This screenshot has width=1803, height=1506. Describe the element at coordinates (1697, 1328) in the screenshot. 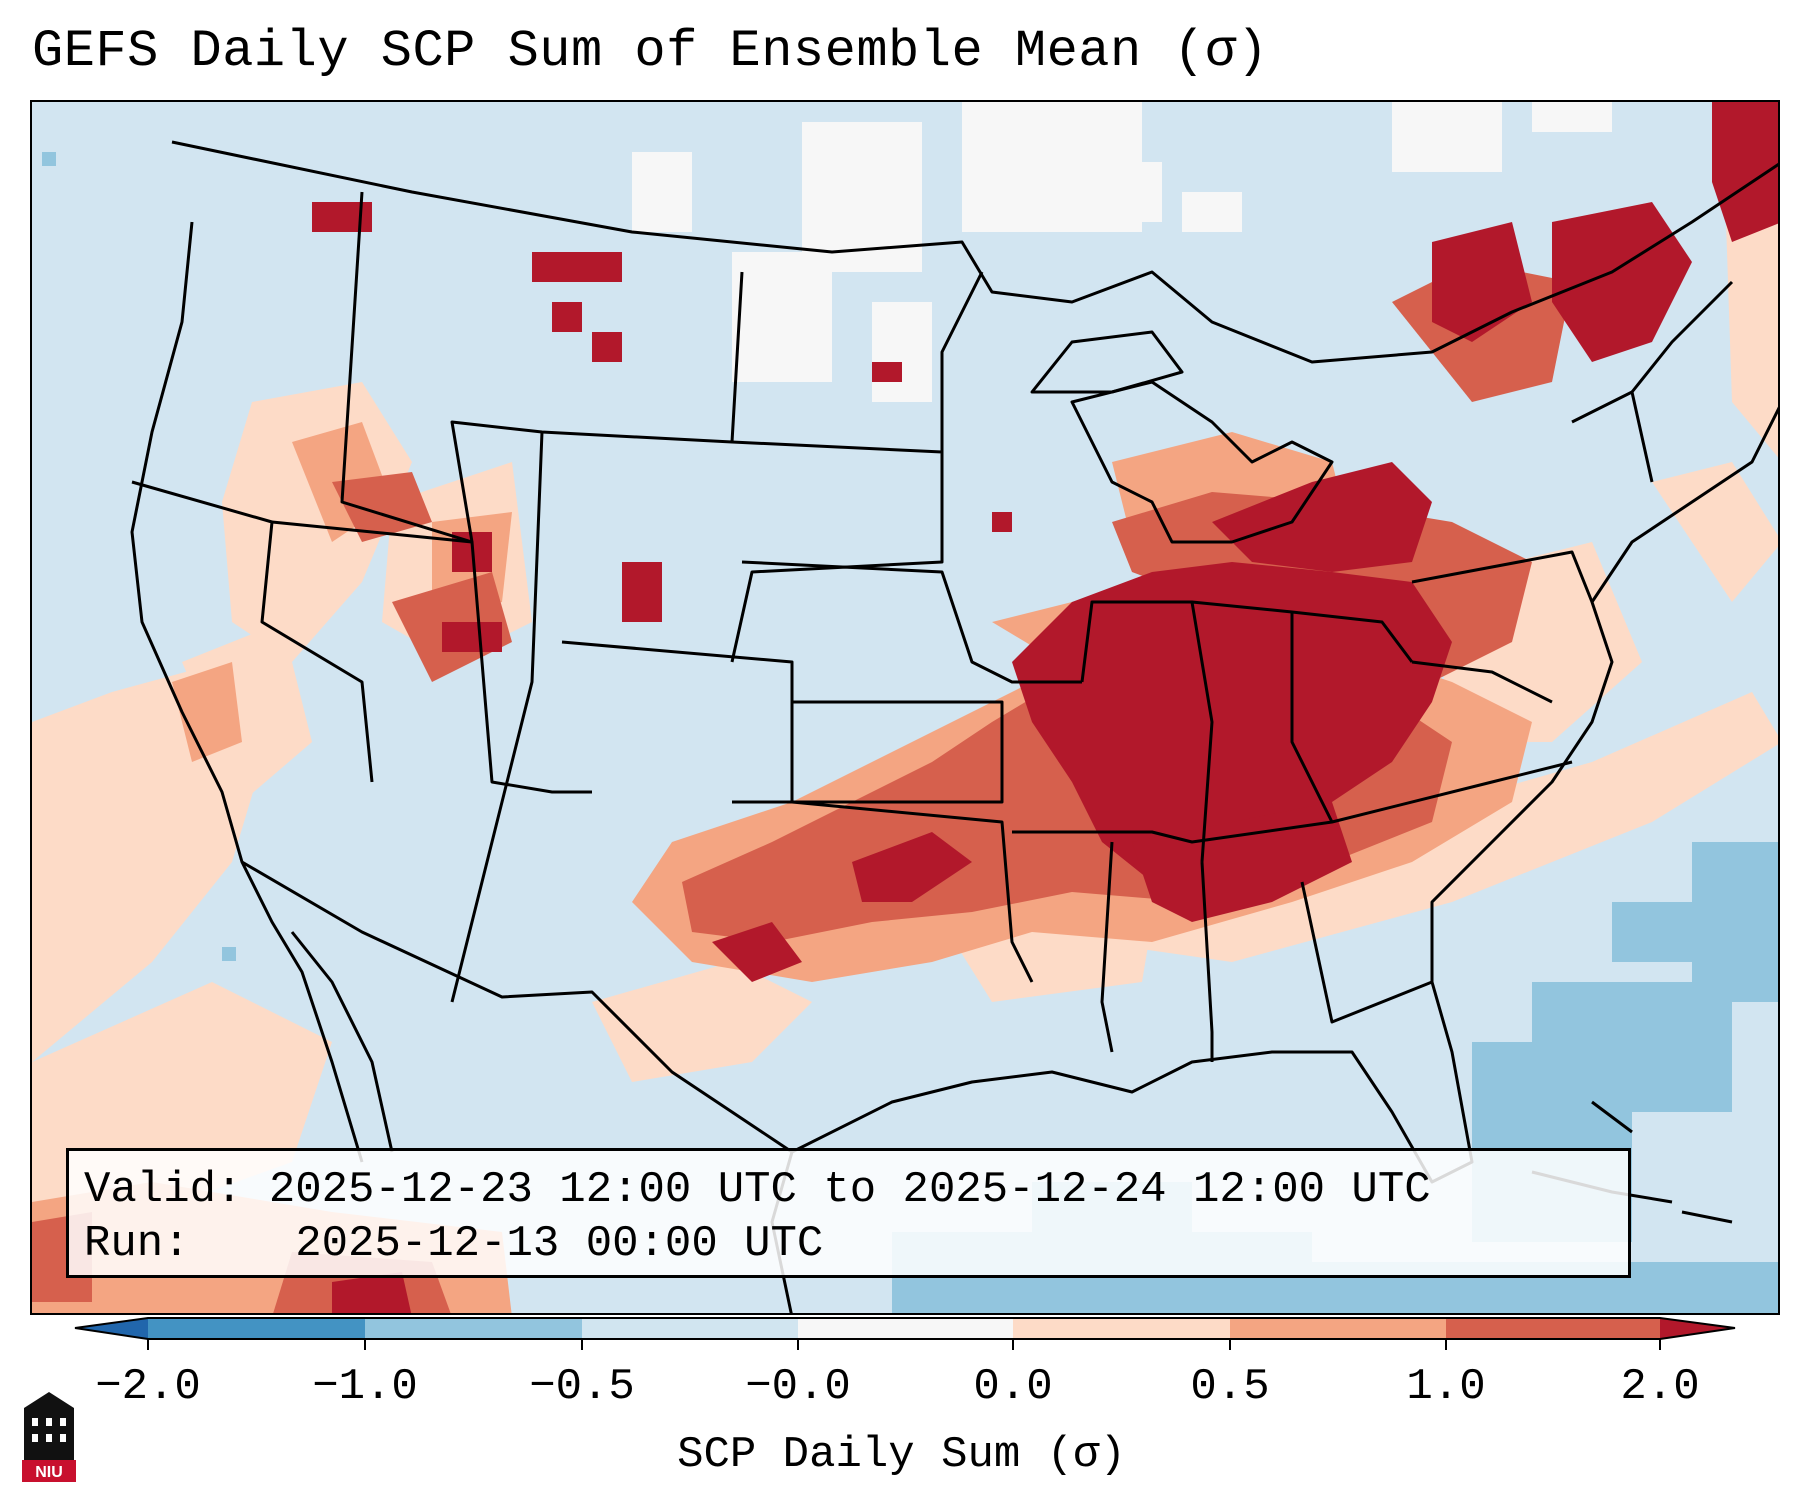

I see `colorbar-extend-max` at that location.